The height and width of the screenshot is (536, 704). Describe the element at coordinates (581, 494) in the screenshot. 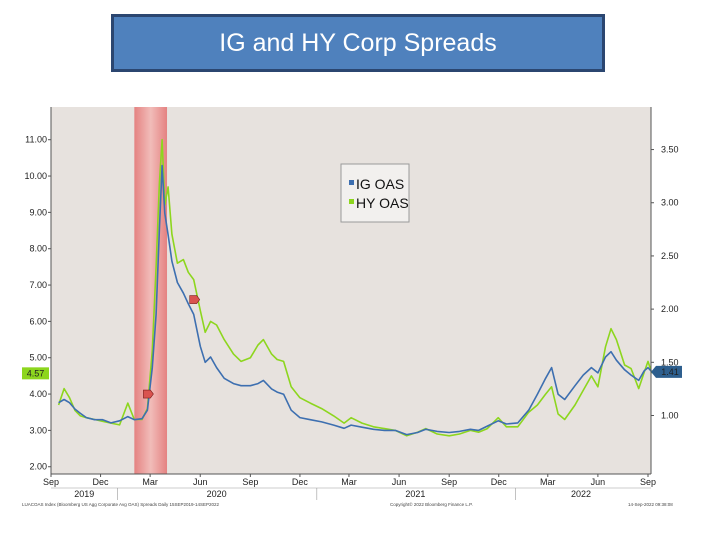

I see `x-year-label: 2022` at that location.